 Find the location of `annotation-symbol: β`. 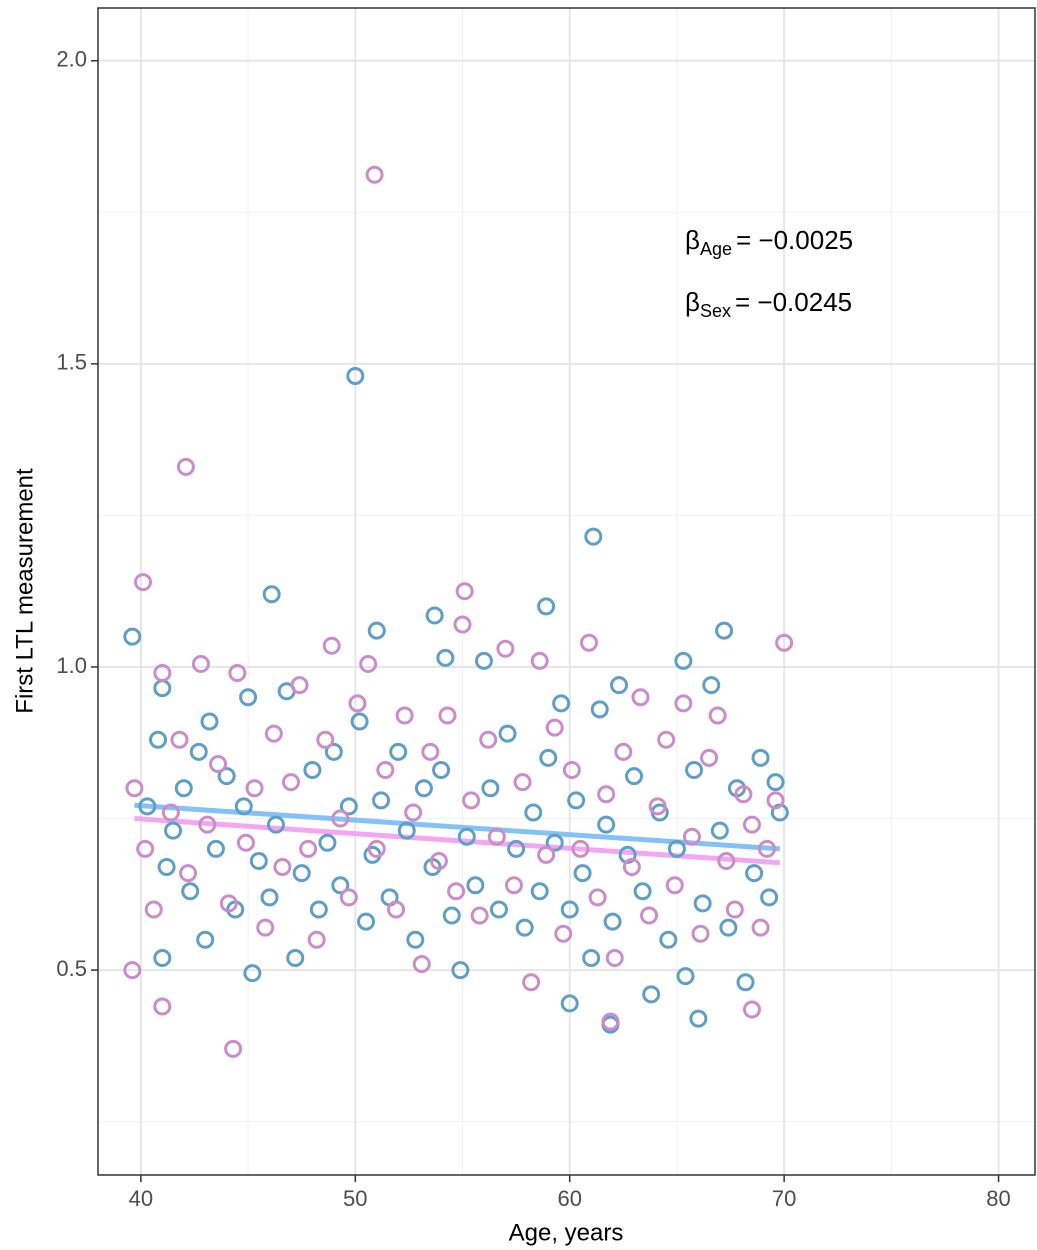

annotation-symbol: β is located at coordinates (692, 240).